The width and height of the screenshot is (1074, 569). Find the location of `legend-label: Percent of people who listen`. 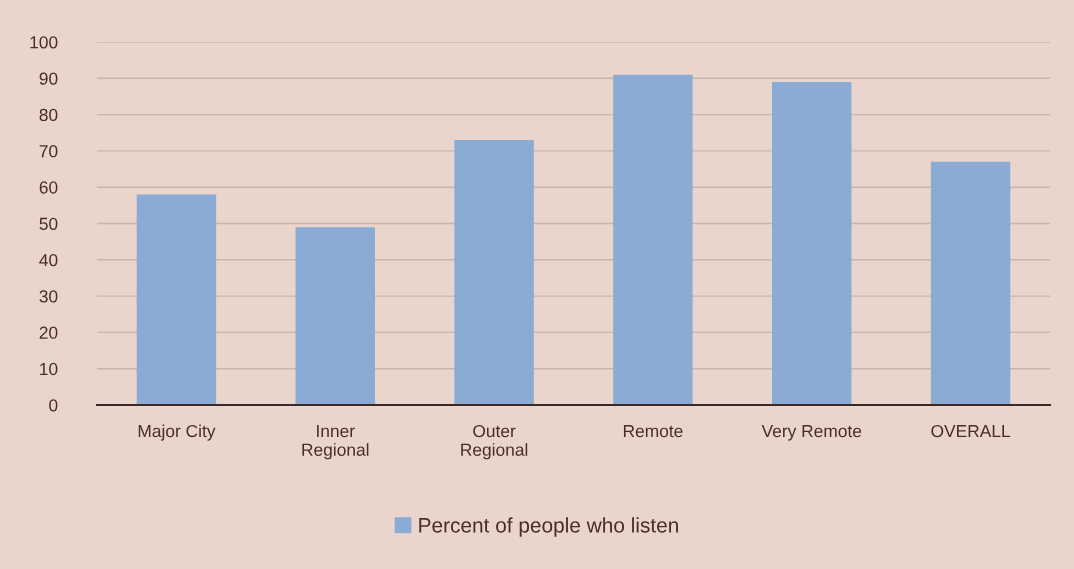

legend-label: Percent of people who listen is located at coordinates (548, 527).